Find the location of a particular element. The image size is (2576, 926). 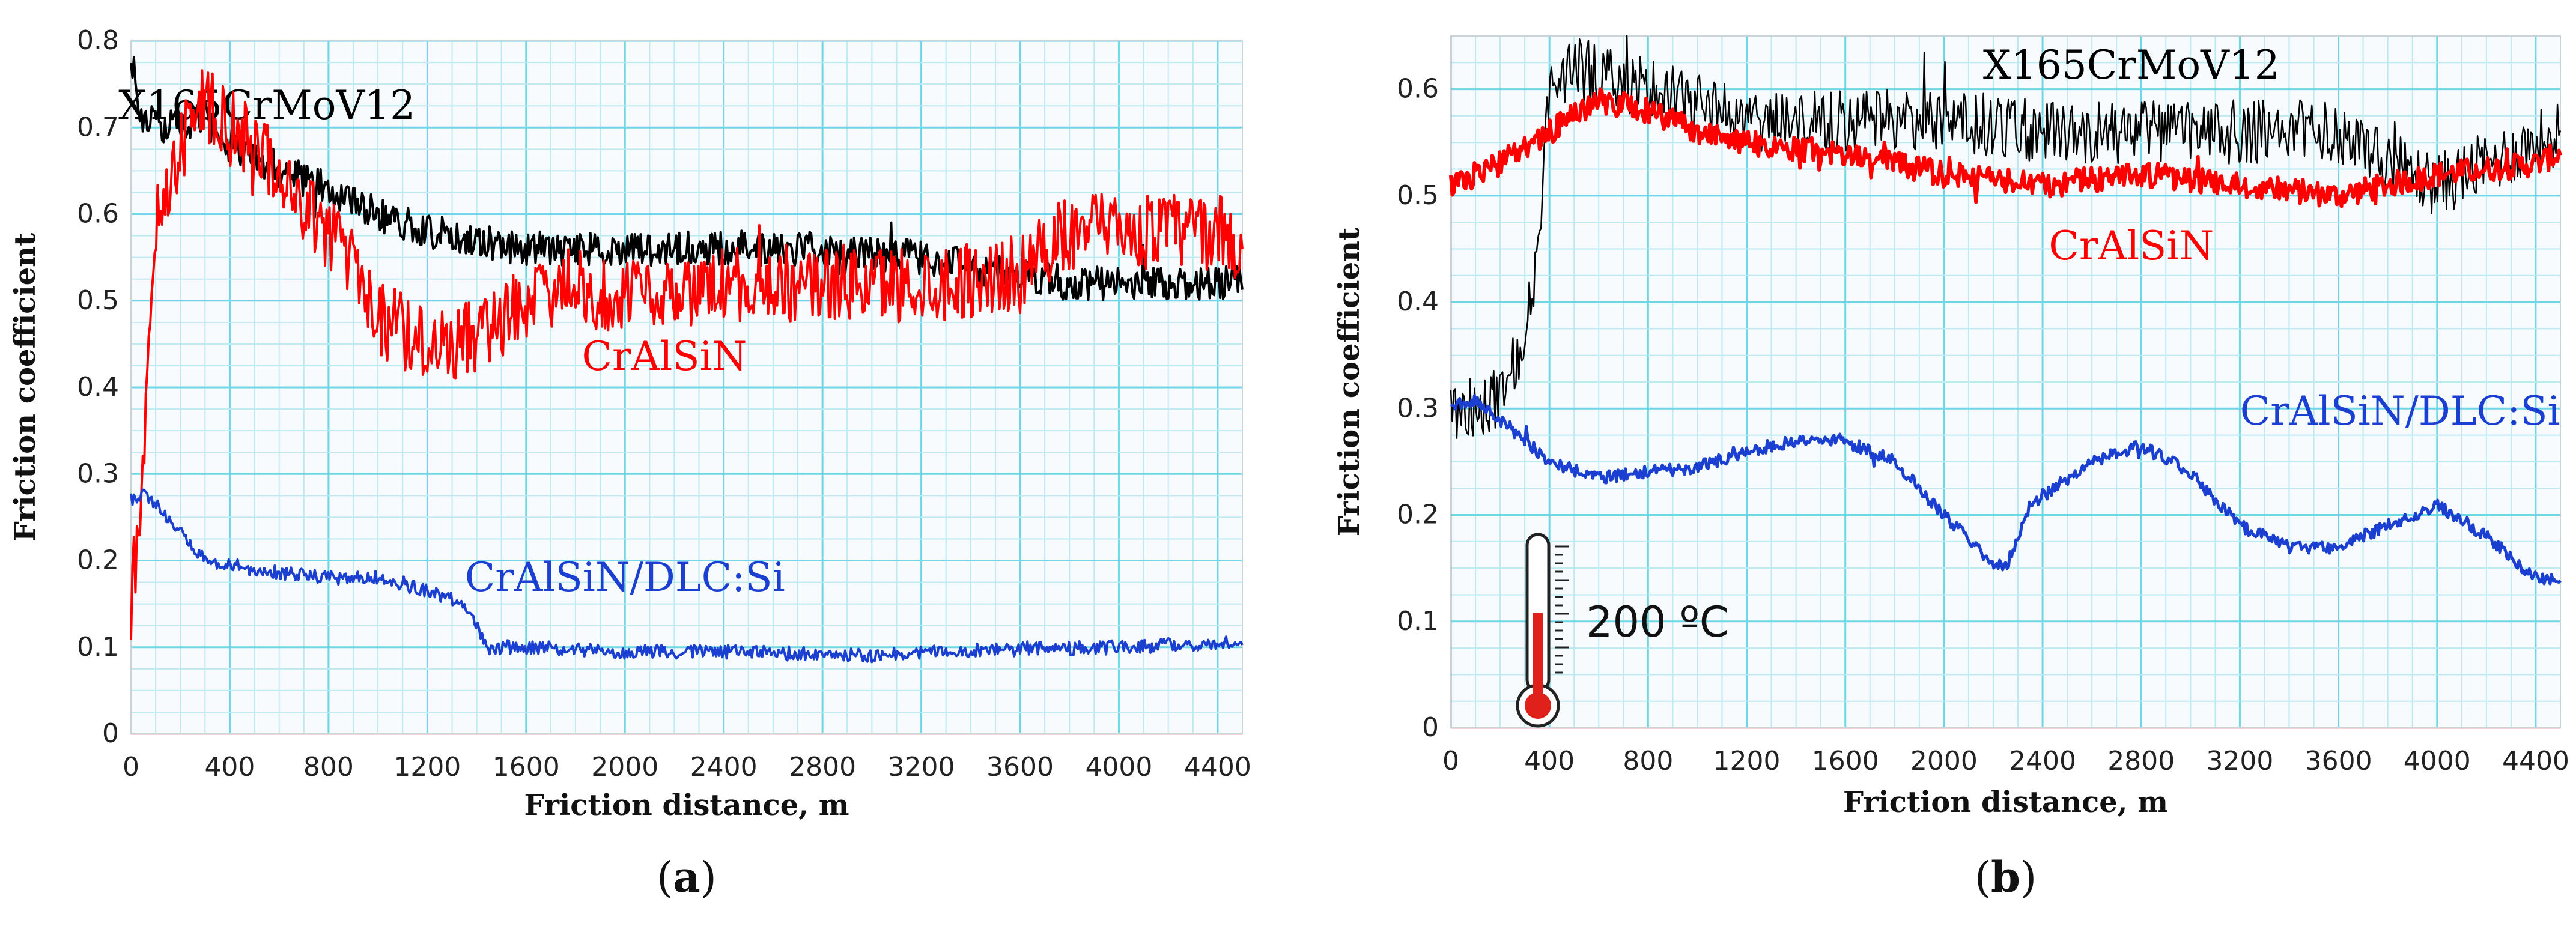

y-tick-label: 0.8 is located at coordinates (98, 40).